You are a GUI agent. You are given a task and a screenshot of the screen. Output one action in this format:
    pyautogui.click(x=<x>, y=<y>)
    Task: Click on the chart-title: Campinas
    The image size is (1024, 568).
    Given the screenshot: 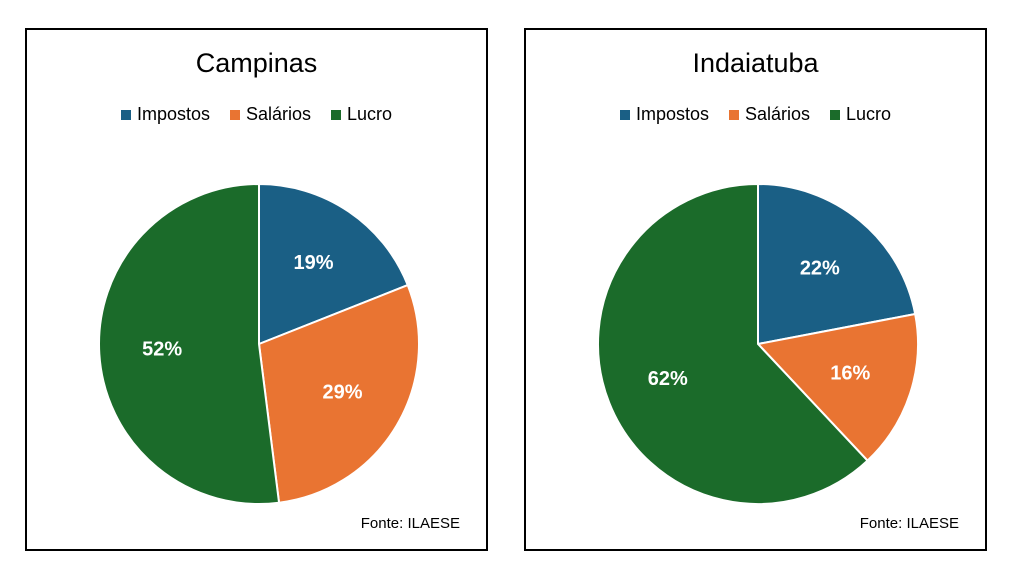 What is the action you would take?
    pyautogui.click(x=256, y=63)
    